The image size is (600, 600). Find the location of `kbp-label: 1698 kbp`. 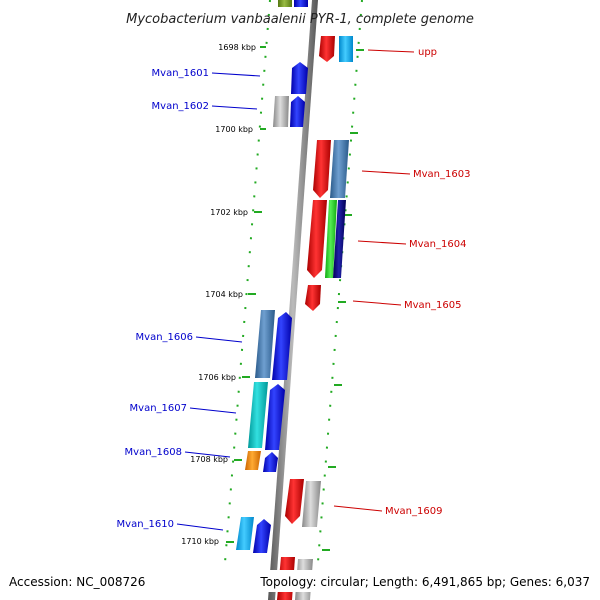

kbp-label: 1698 kbp is located at coordinates (237, 47).